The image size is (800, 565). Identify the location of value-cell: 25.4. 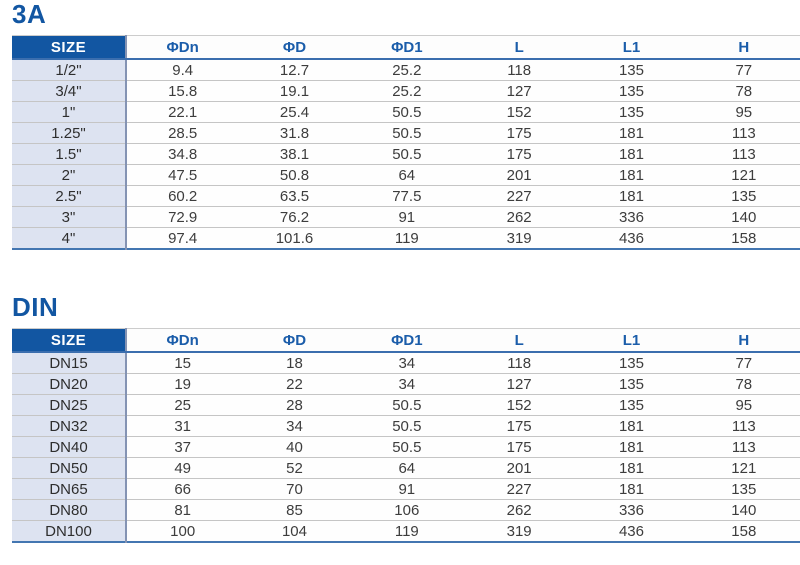
(294, 112).